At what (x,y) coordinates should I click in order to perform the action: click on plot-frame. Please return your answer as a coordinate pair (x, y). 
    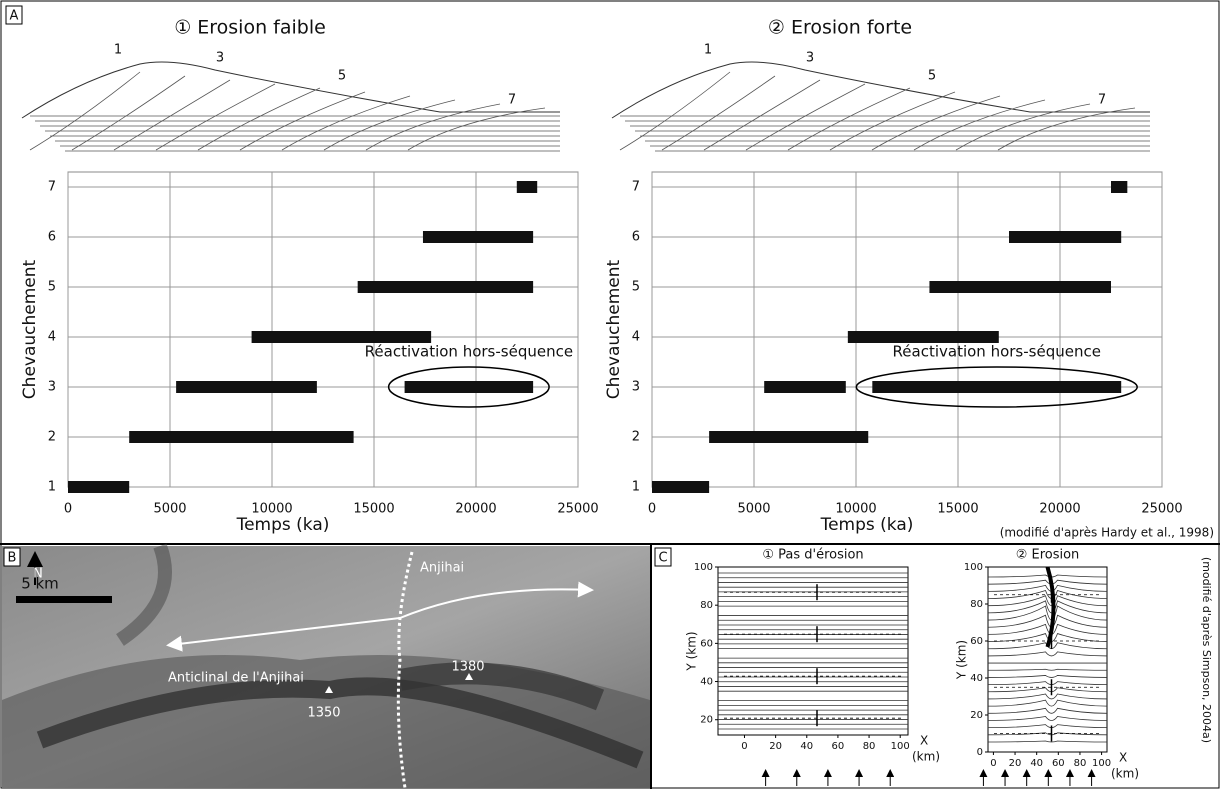
    Looking at the image, I should click on (813, 651).